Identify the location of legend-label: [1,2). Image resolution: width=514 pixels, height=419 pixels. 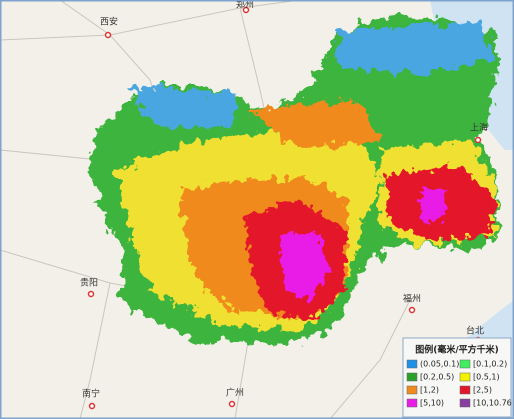
(429, 390).